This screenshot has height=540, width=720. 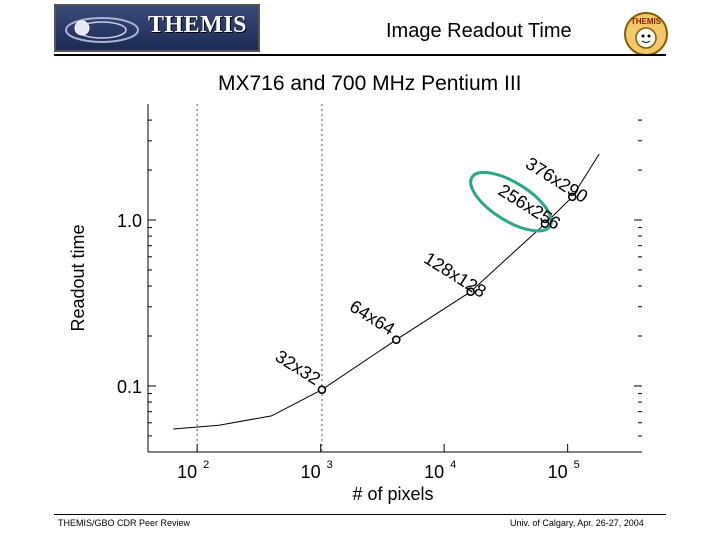 I want to click on badge-text: THEMIS, so click(x=646, y=21).